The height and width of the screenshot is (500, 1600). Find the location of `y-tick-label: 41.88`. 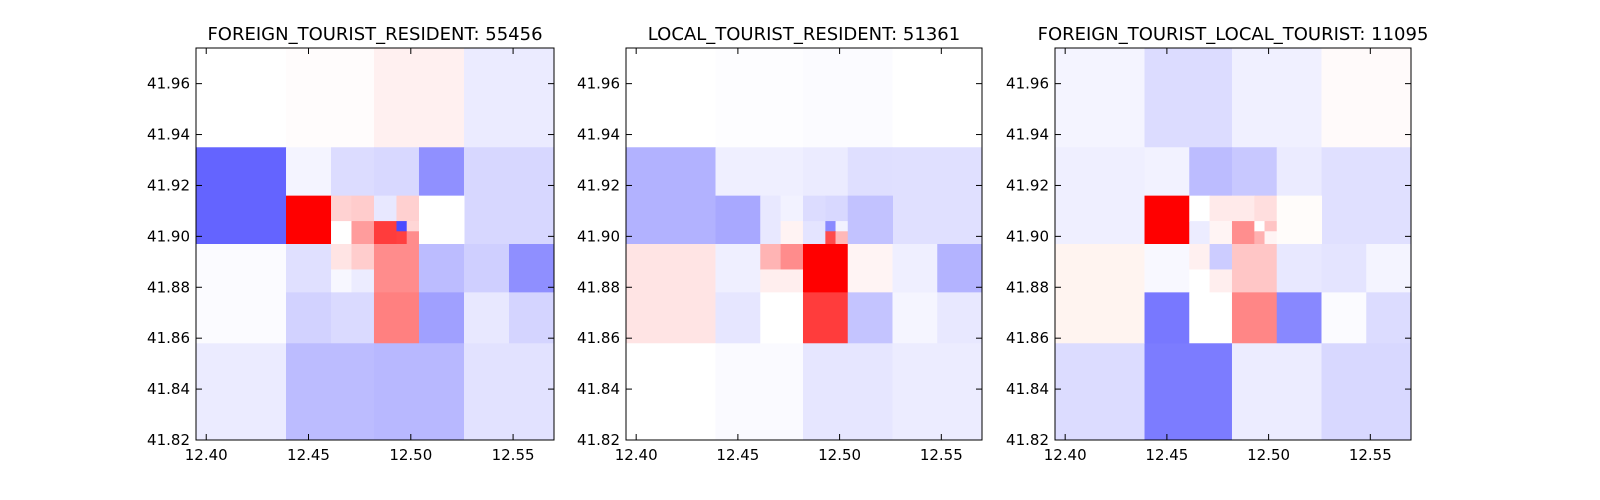

y-tick-label: 41.88 is located at coordinates (168, 287).